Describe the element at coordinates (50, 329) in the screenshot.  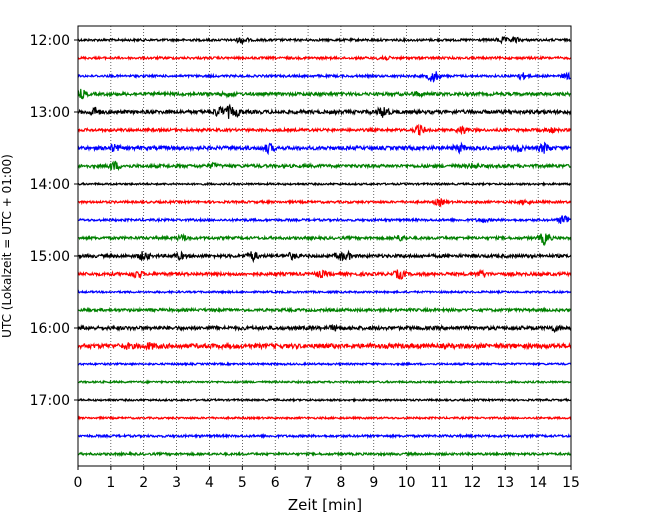
I see `y-tick-label: 16:00` at that location.